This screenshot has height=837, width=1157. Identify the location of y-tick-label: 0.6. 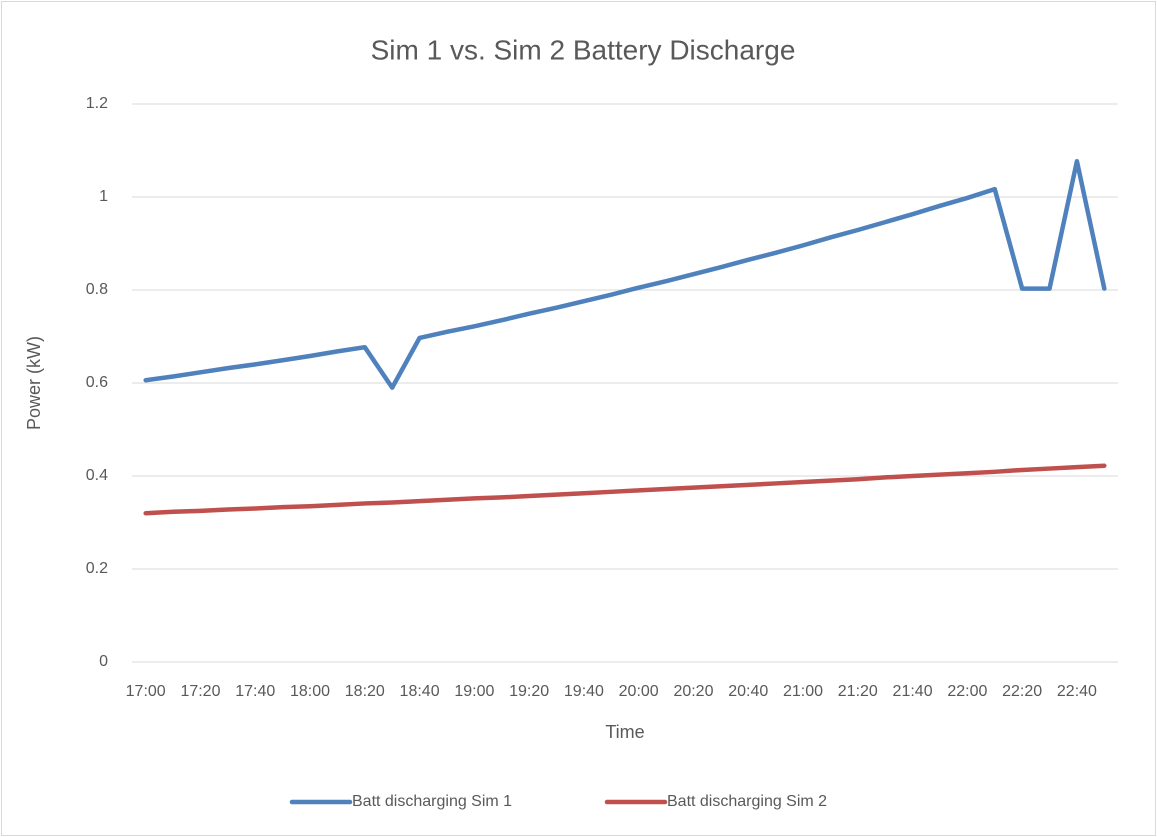
(97, 382).